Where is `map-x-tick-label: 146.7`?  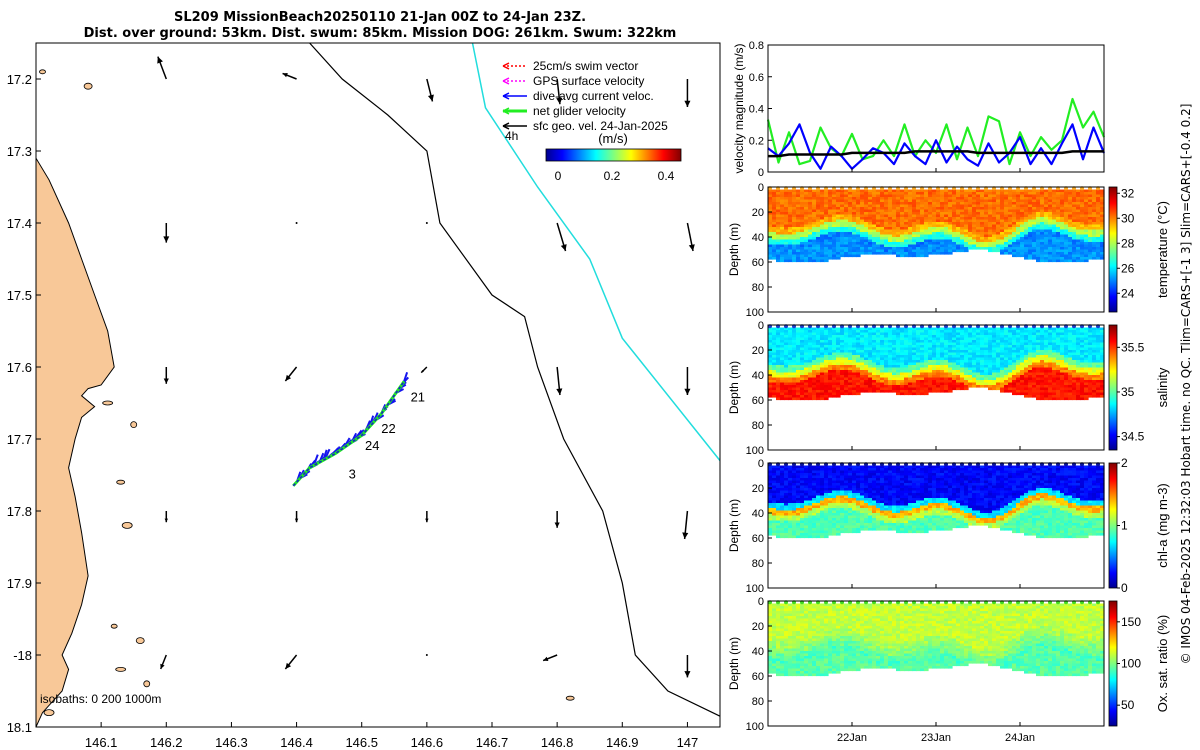 map-x-tick-label: 146.7 is located at coordinates (492, 742).